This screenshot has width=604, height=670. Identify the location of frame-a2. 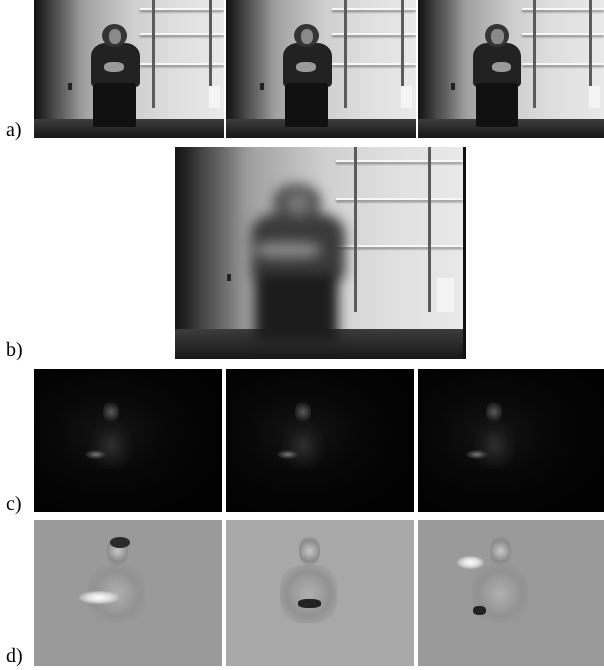
(321, 69).